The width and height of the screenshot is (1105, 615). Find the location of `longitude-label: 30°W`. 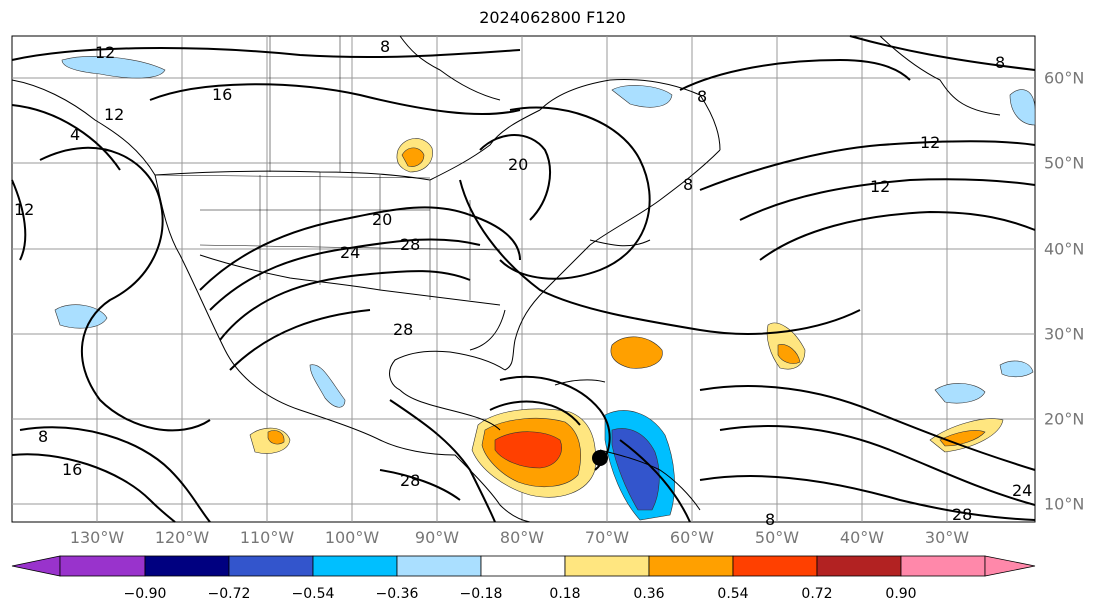

longitude-label: 30°W is located at coordinates (947, 537).